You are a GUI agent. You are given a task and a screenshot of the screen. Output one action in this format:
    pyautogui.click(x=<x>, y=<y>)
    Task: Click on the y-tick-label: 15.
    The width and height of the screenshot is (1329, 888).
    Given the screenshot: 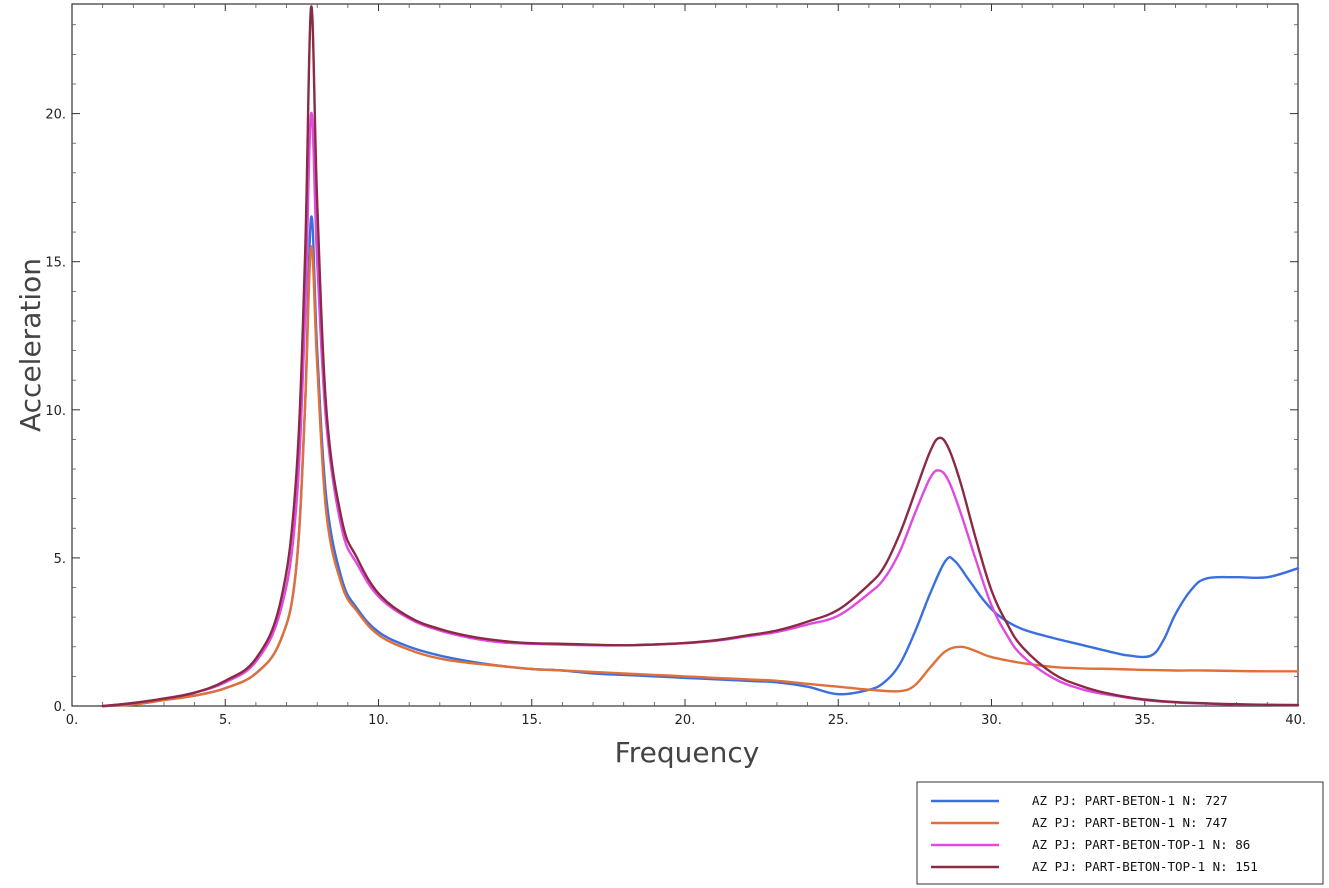 What is the action you would take?
    pyautogui.click(x=55, y=263)
    